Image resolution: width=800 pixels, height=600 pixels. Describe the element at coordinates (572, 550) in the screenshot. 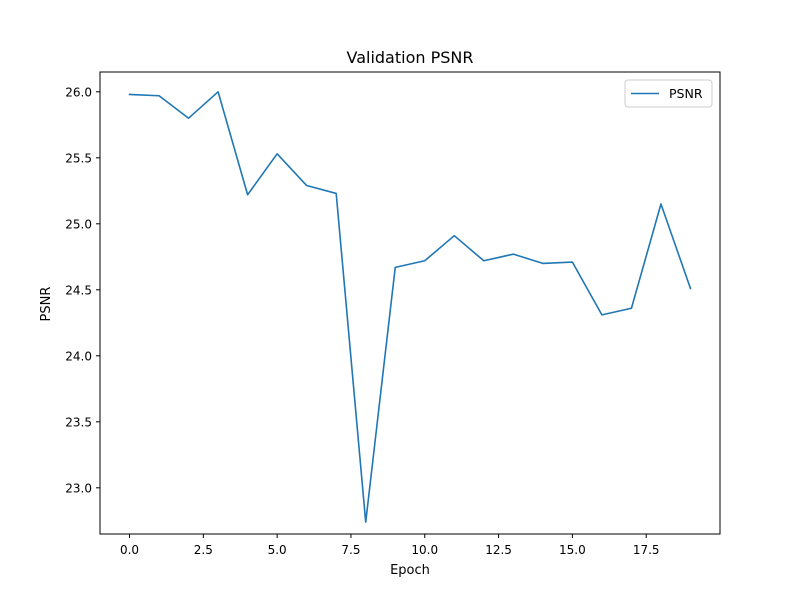

I see `x-tick-label: 15.0` at that location.